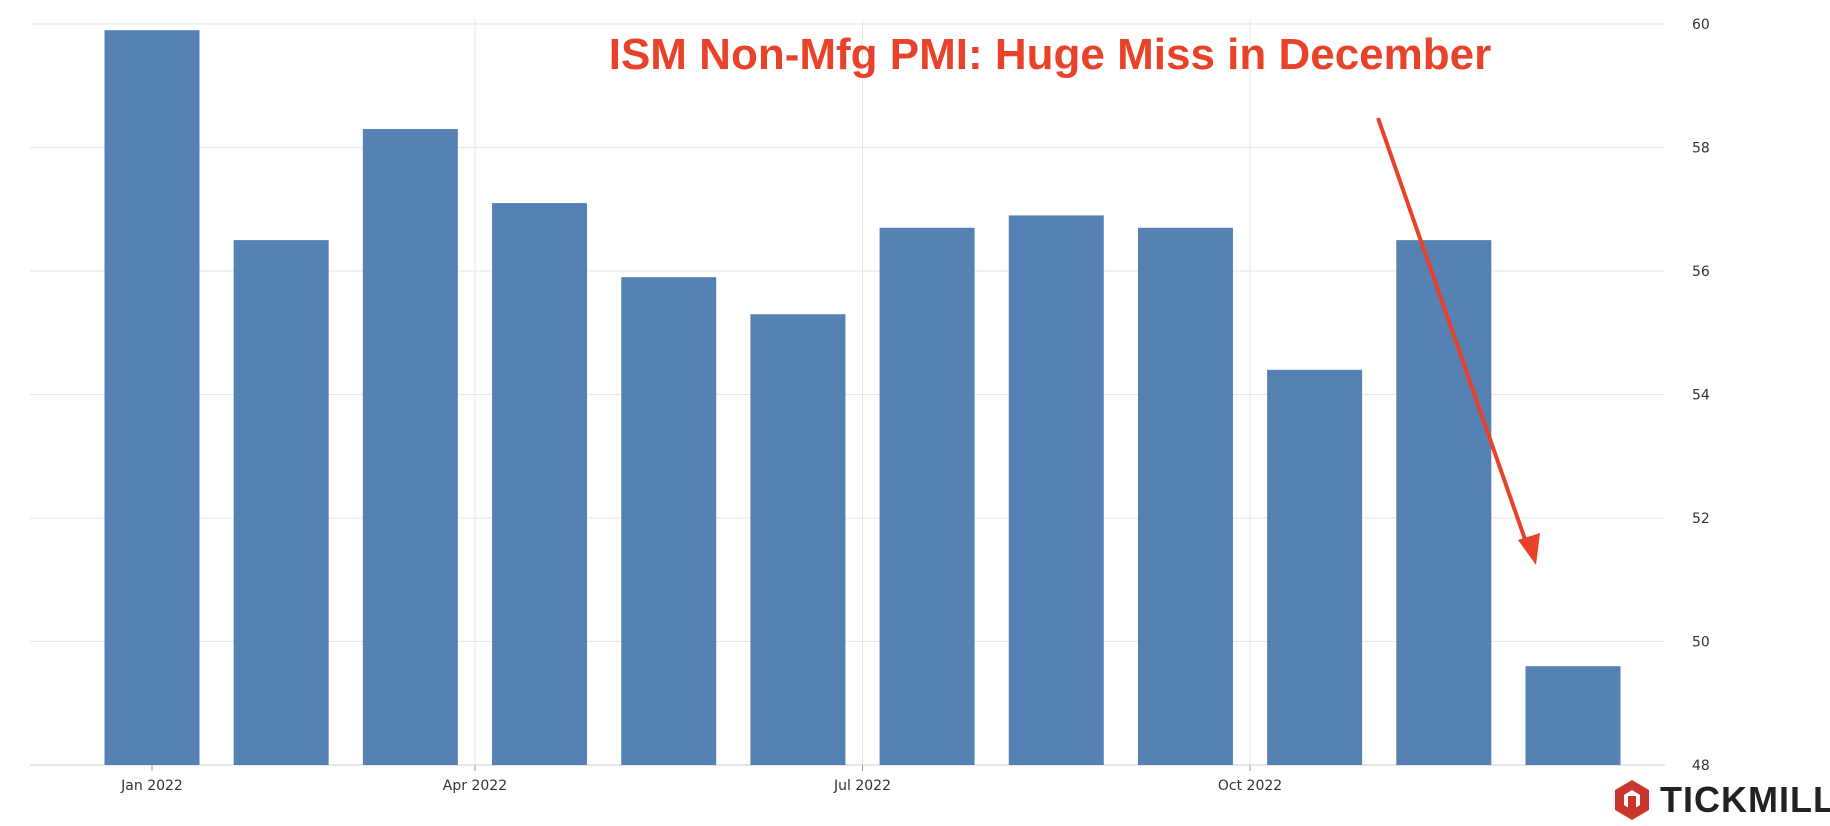  I want to click on y-tick-label: 58, so click(1701, 149).